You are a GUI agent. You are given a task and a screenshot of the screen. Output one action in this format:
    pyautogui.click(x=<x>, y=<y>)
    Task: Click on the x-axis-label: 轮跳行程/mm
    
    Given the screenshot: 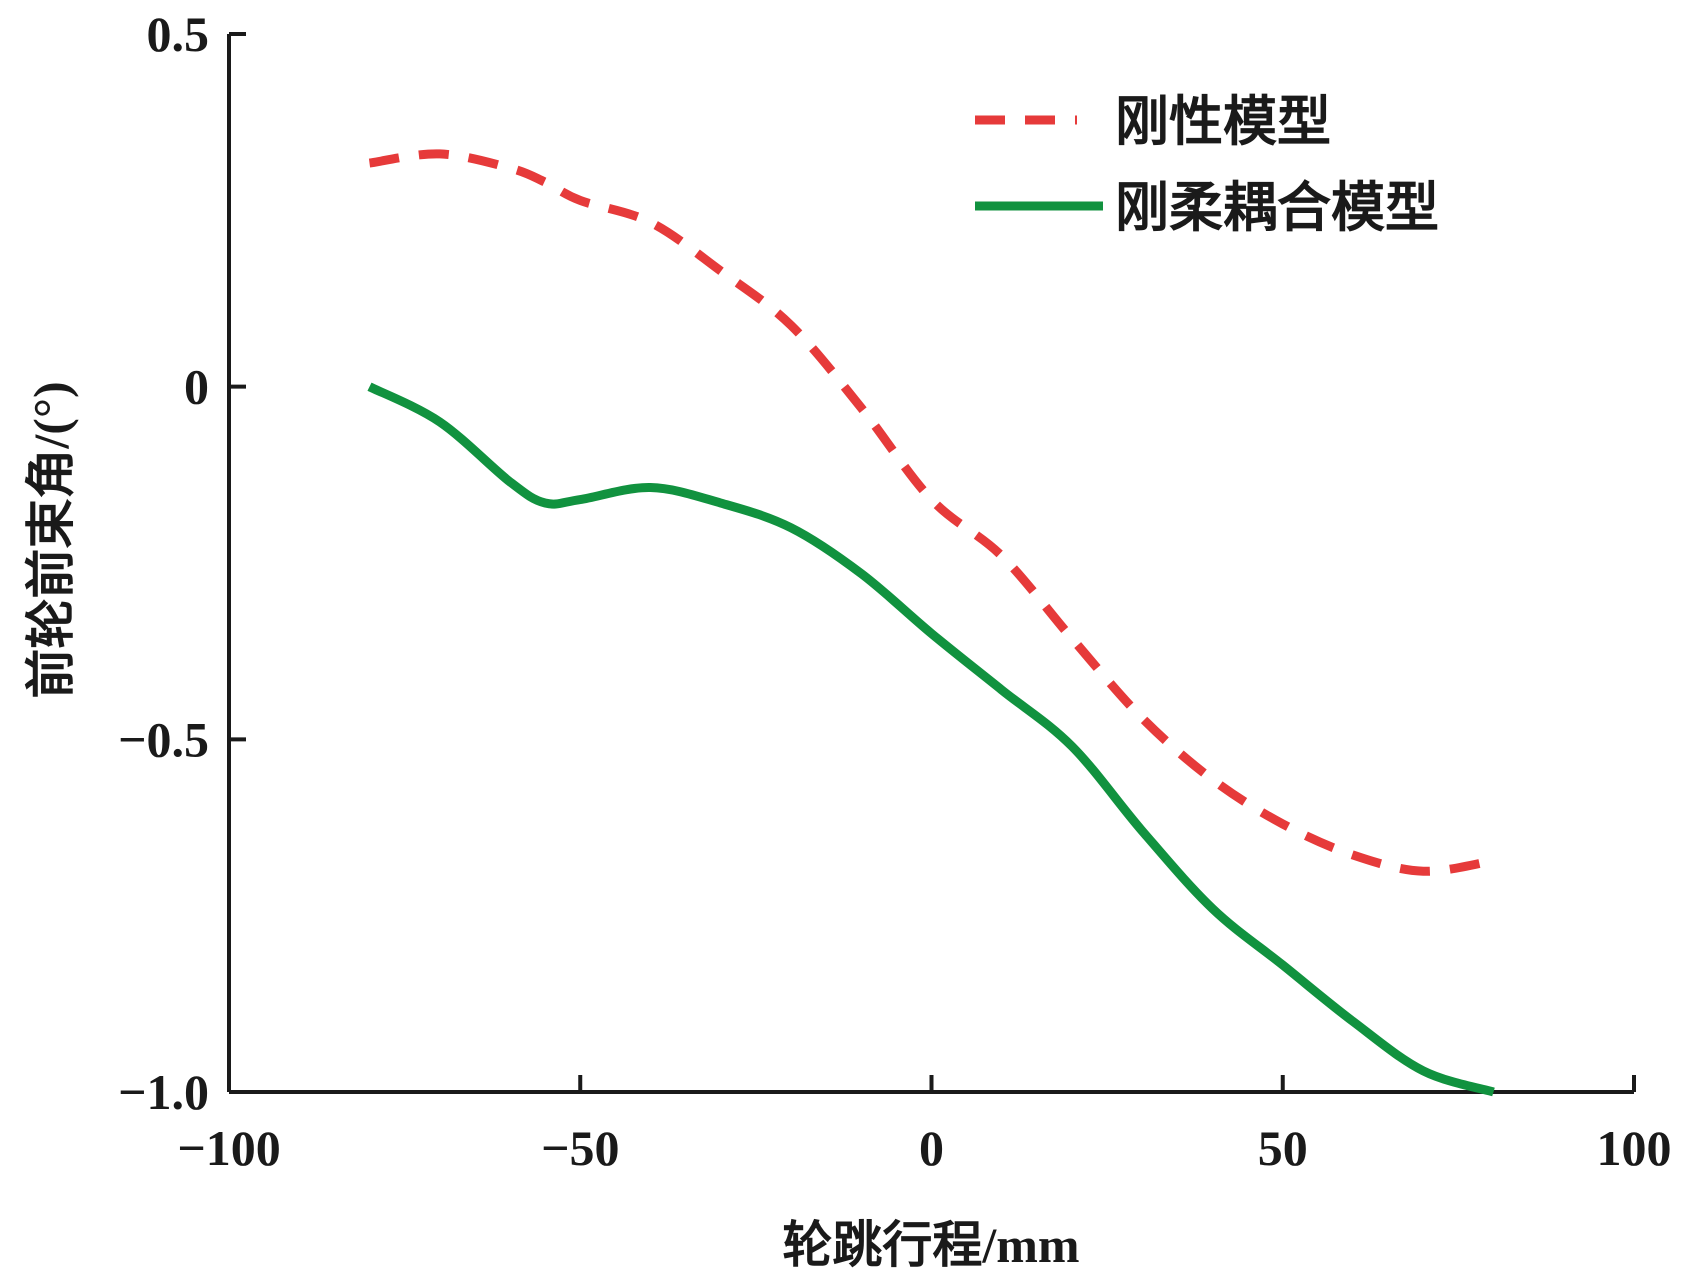 What is the action you would take?
    pyautogui.click(x=930, y=1245)
    